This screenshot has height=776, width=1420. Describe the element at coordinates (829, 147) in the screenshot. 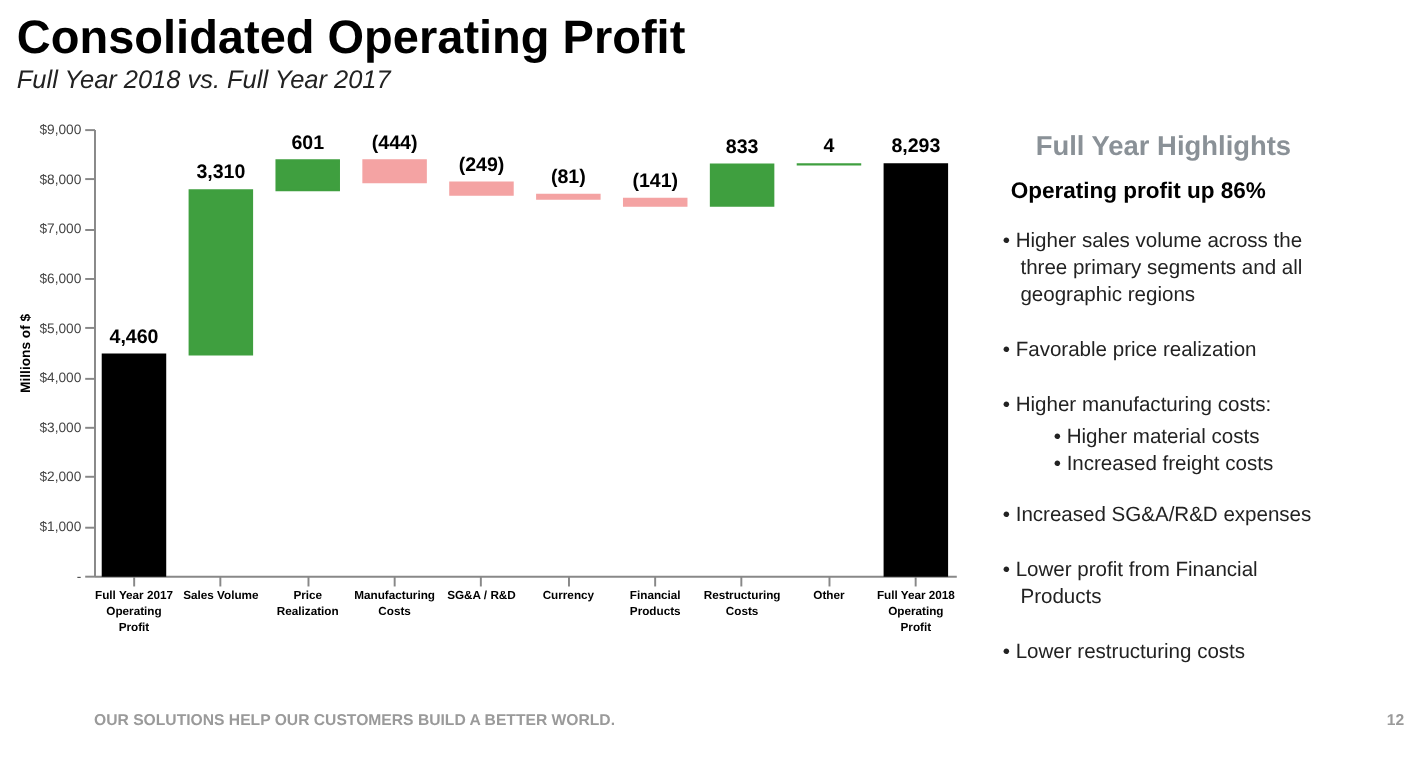

I see `data-label: 4` at that location.